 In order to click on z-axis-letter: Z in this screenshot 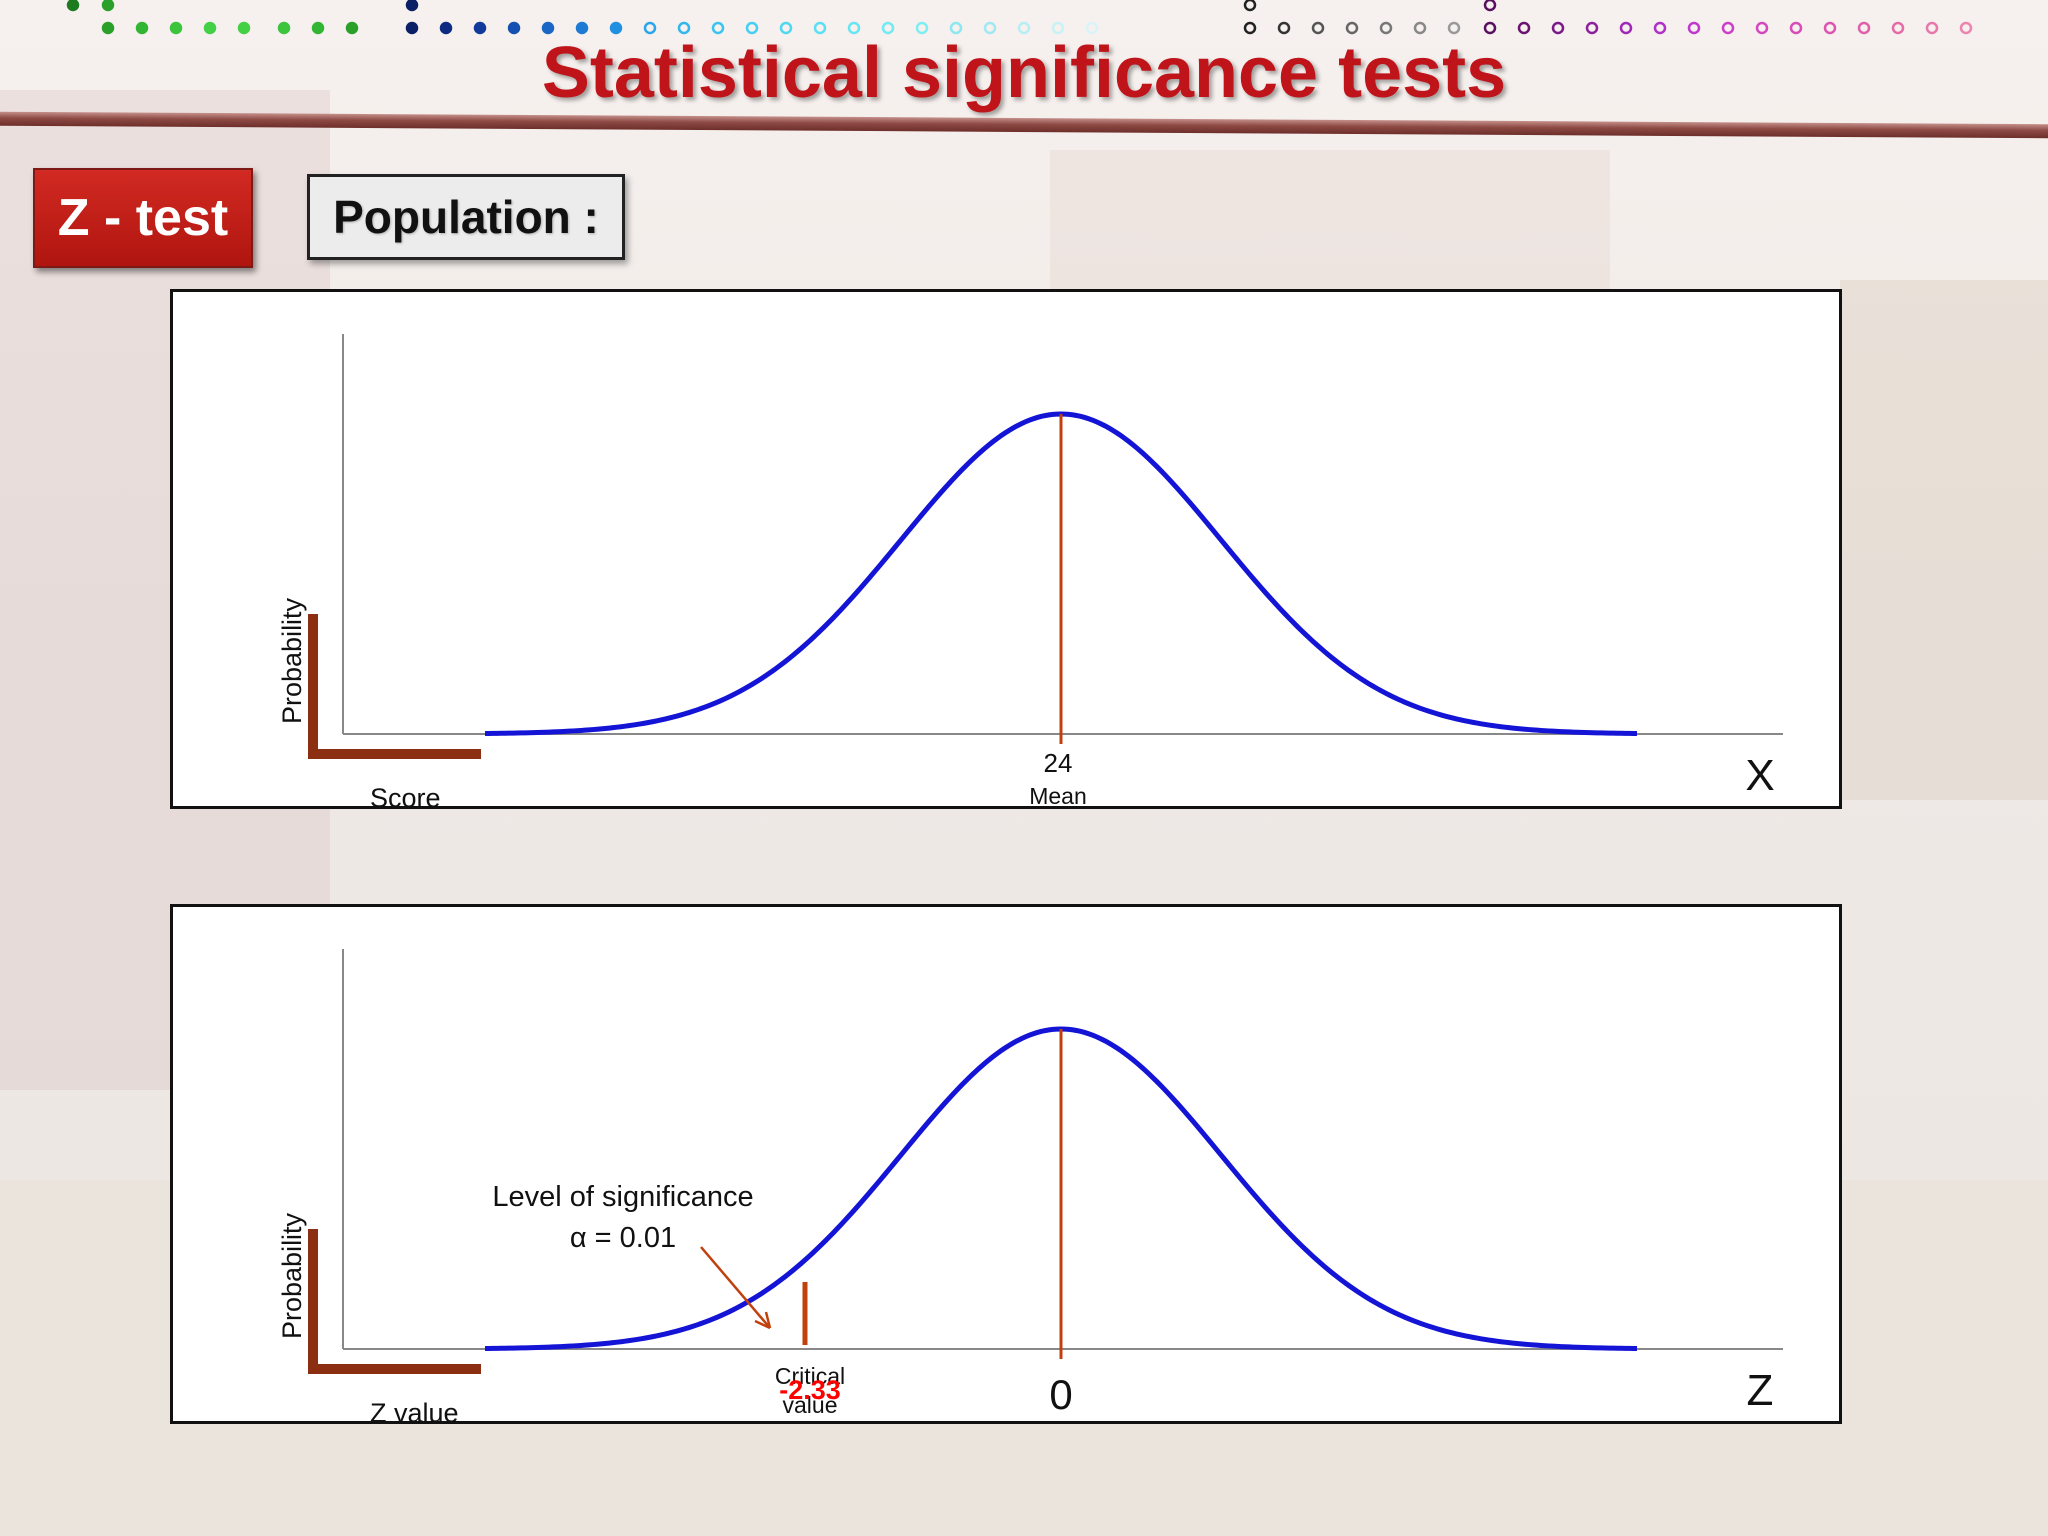, I will do `click(1760, 1390)`.